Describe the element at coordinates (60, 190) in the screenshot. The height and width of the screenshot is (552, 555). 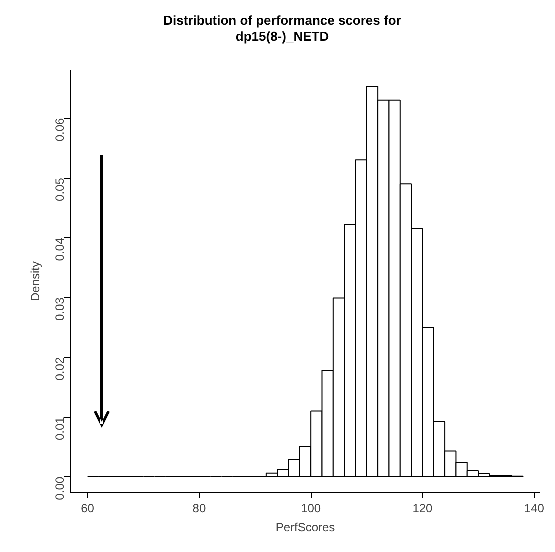
I see `y-tick-label: 0.05` at that location.